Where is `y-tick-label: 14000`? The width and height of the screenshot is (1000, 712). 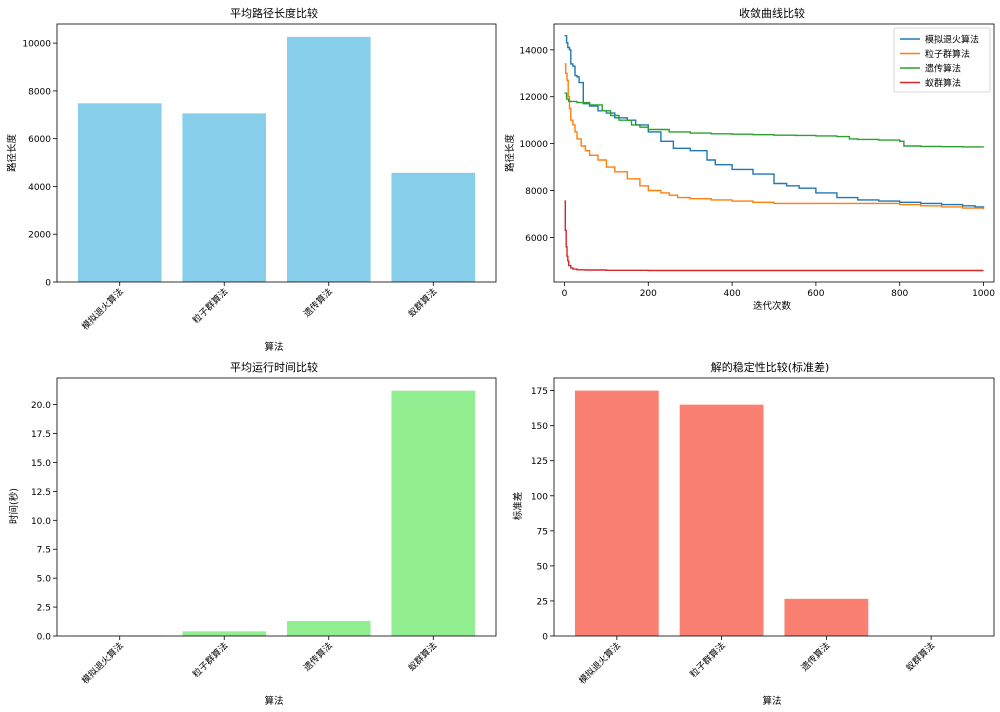
y-tick-label: 14000 is located at coordinates (533, 51).